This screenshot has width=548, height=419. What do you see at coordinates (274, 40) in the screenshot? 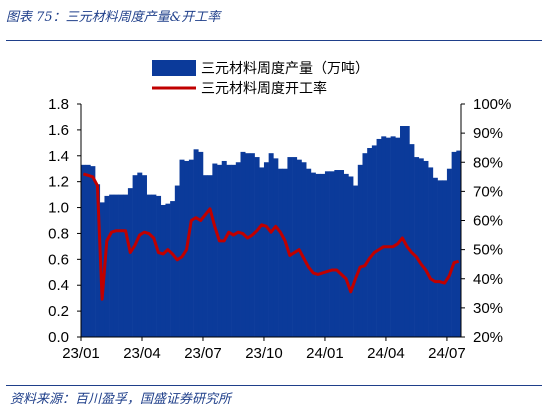
I see `title-rule` at bounding box center [274, 40].